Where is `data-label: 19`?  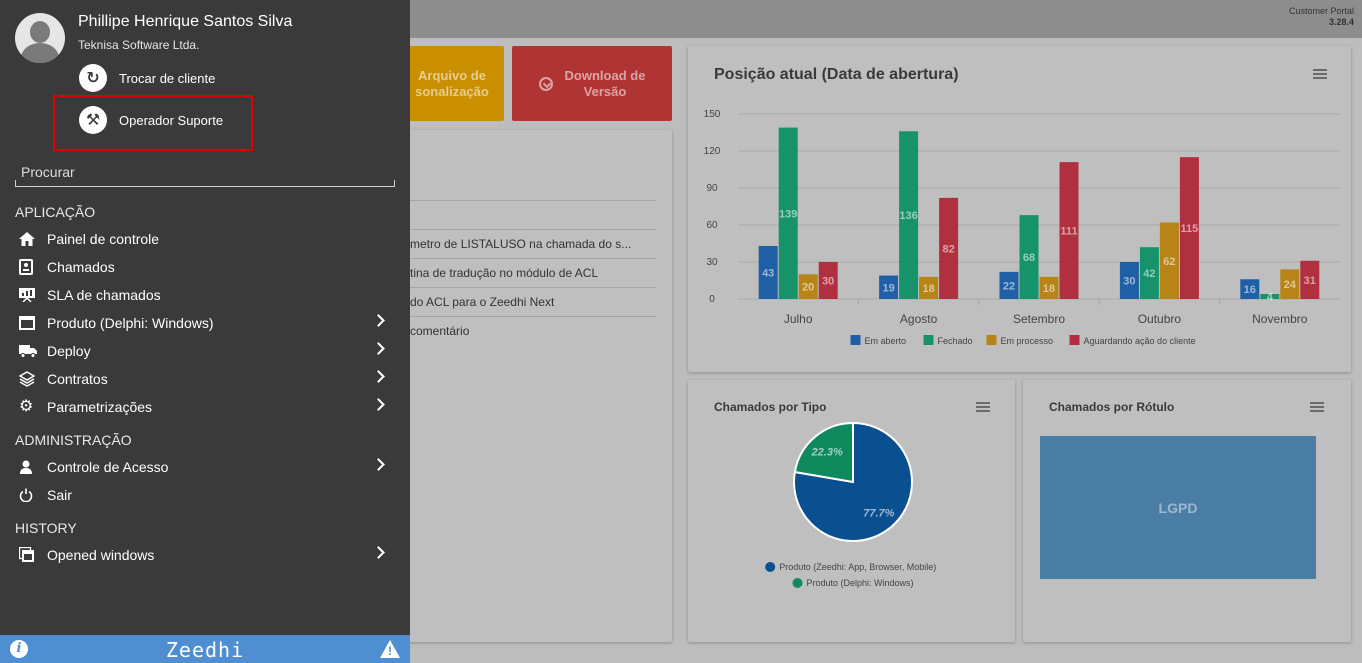 data-label: 19 is located at coordinates (888, 288).